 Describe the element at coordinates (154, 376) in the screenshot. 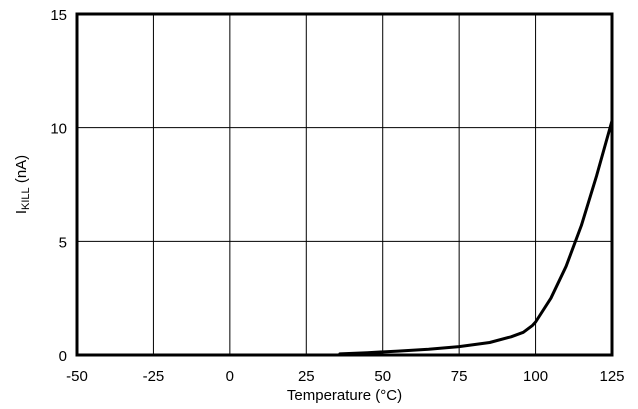

I see `x-tick-label: -25` at that location.